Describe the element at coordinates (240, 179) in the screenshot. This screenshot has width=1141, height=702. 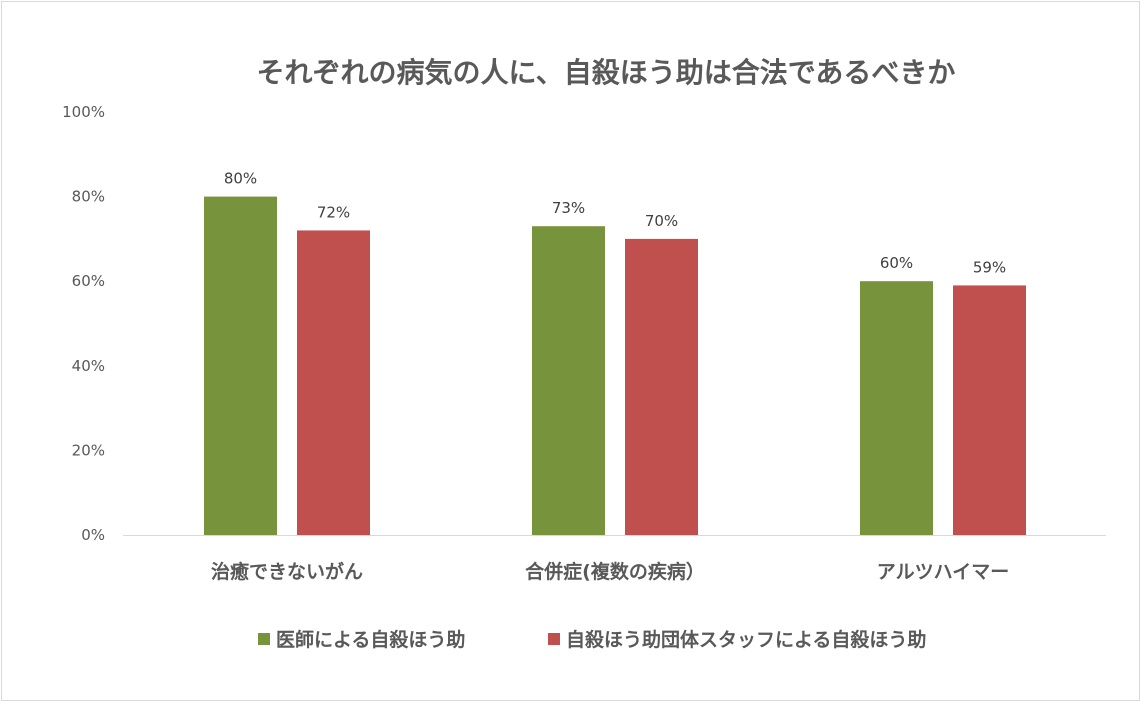
I see `data-label: 80%` at that location.